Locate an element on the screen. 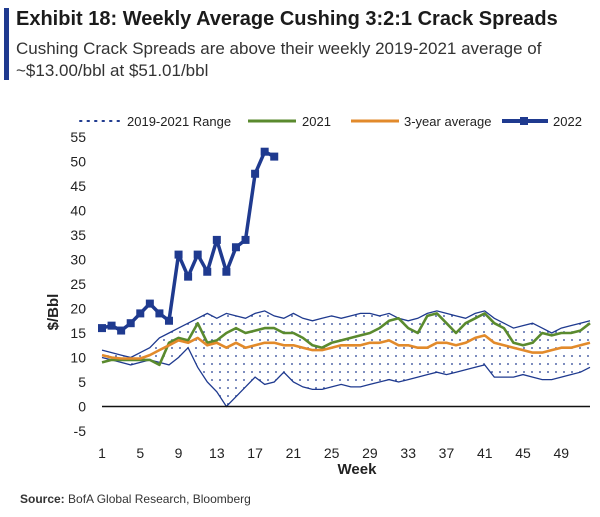 The width and height of the screenshot is (600, 517). legend: 2019-2021 Range 2021 3-year average 2022 is located at coordinates (330, 121).